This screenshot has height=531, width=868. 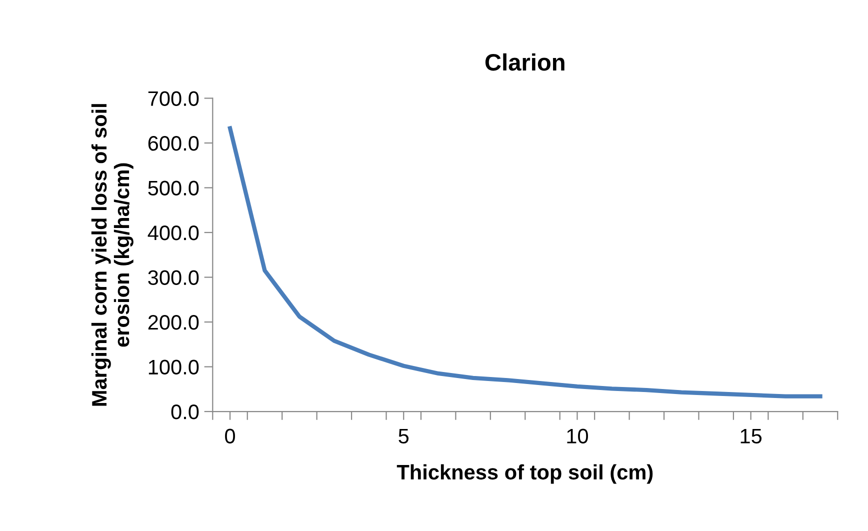 I want to click on y-tick-label: 100.0, so click(x=173, y=367).